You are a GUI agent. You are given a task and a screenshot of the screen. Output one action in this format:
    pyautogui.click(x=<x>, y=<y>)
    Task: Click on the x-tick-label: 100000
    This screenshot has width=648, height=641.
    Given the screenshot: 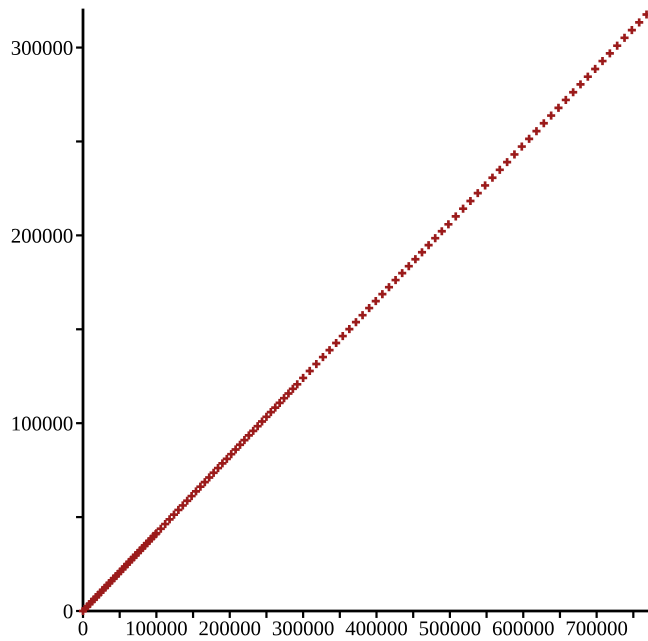 What is the action you would take?
    pyautogui.click(x=156, y=628)
    